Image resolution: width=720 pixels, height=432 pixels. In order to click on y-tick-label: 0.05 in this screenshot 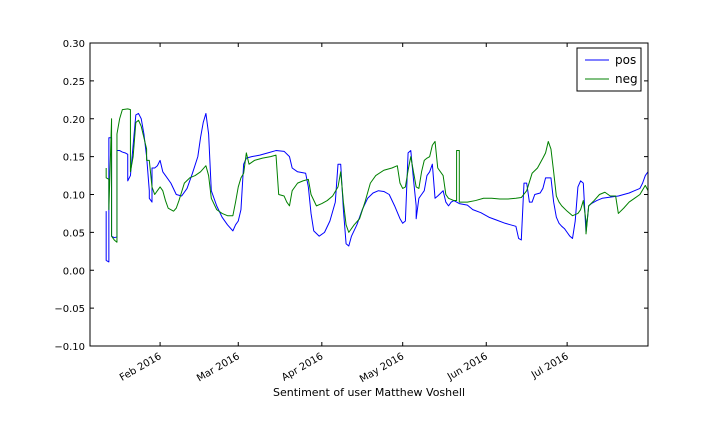, I will do `click(74, 233)`.